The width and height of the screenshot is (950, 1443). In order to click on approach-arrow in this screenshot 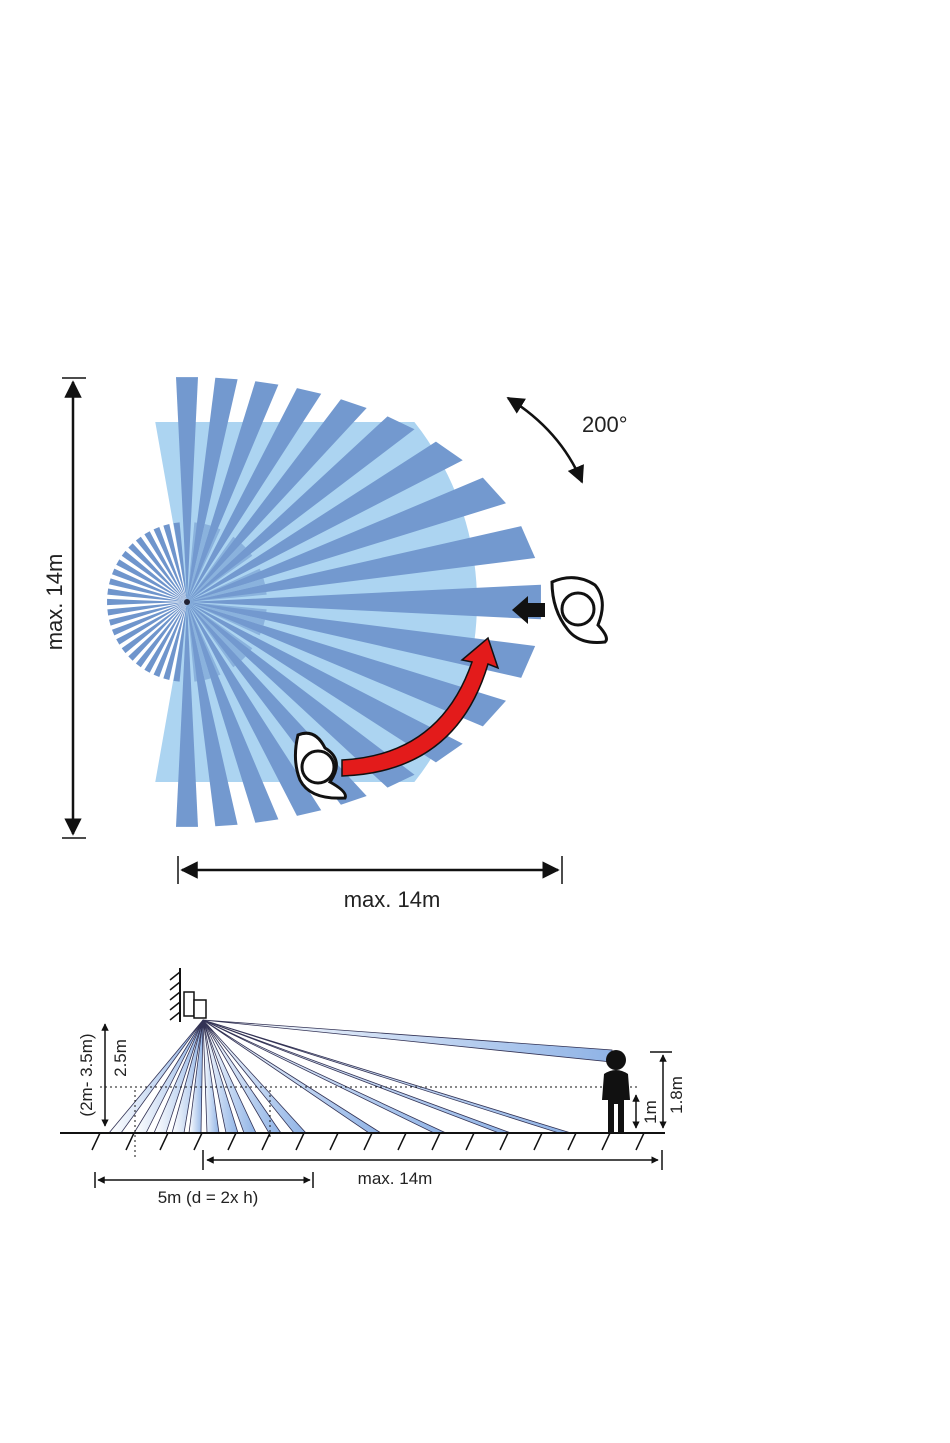, I will do `click(528, 610)`.